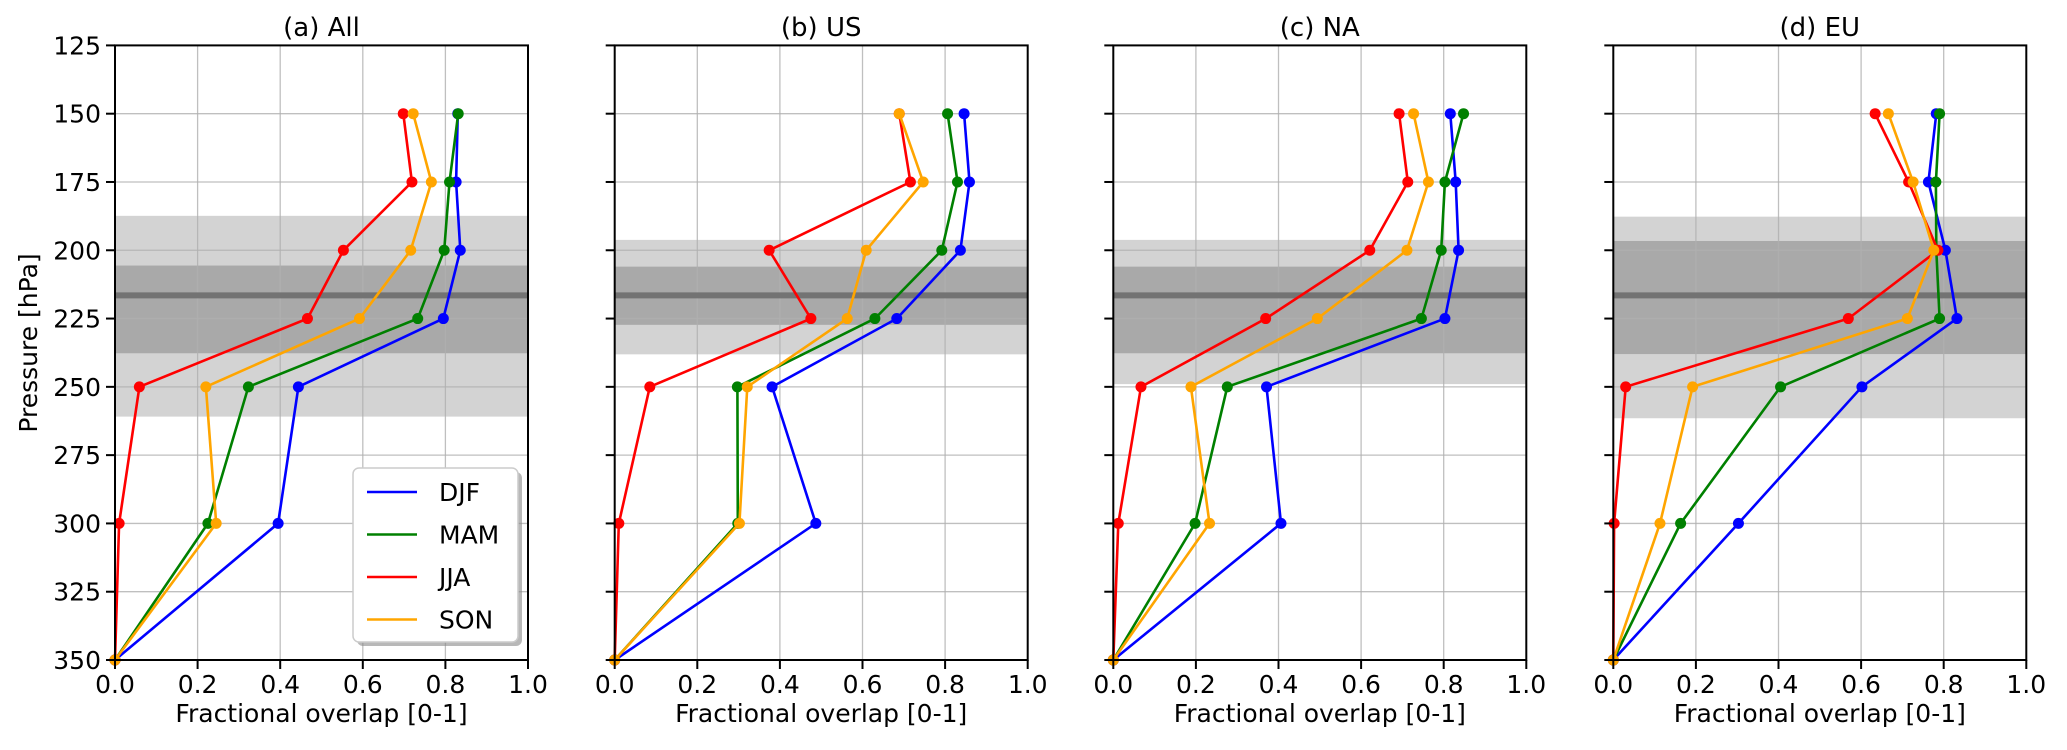 This screenshot has width=2067, height=750. Describe the element at coordinates (77, 45) in the screenshot. I see `y-tick-label: 125` at that location.